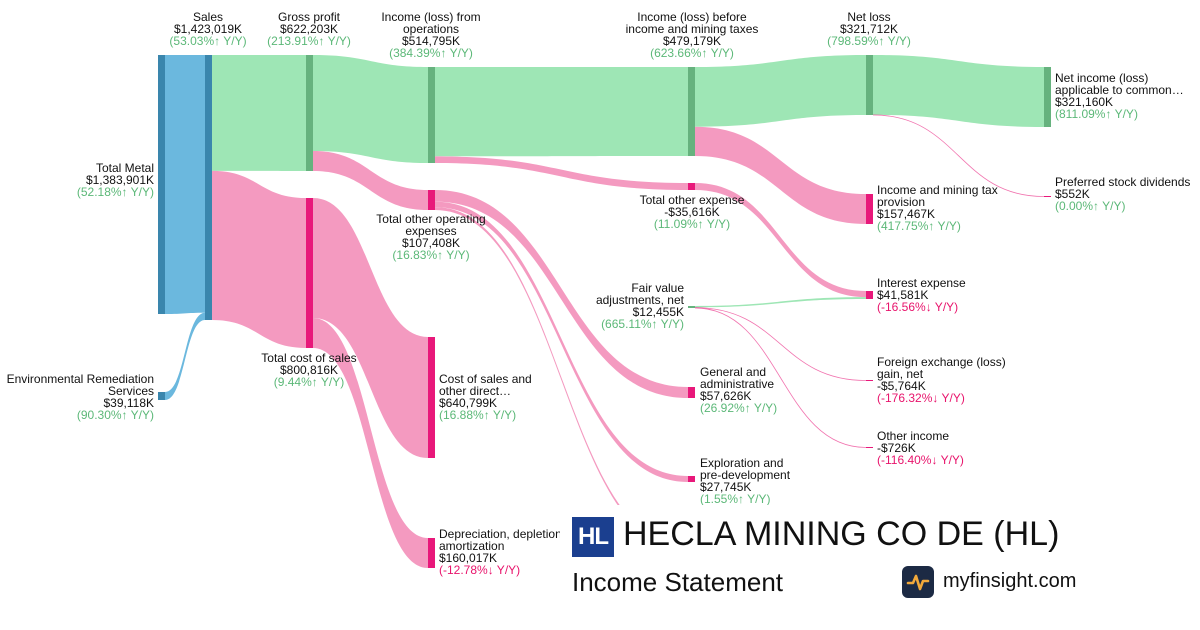 The width and height of the screenshot is (1200, 630). Describe the element at coordinates (869, 447) in the screenshot. I see `node-other_income` at that location.